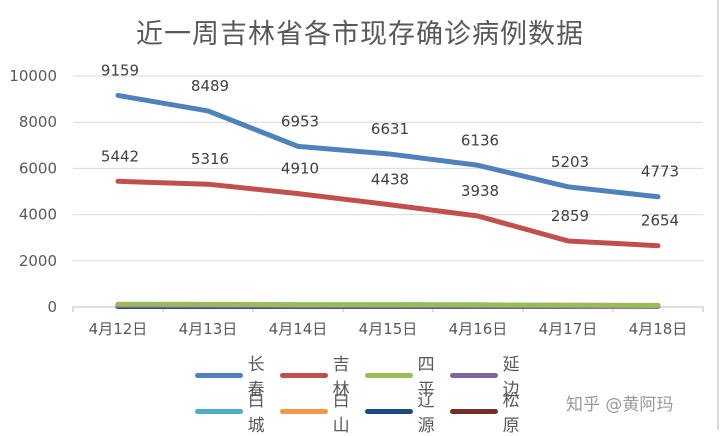  Describe the element at coordinates (341, 413) in the screenshot. I see `legend-label: 白山` at that location.